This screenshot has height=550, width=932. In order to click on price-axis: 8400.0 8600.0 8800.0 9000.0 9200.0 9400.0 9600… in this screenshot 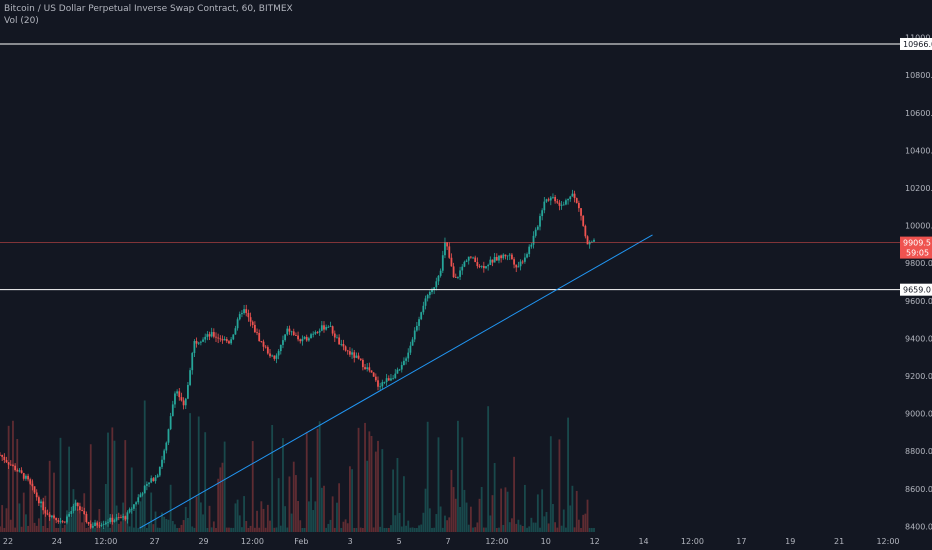, I will do `click(916, 282)`.